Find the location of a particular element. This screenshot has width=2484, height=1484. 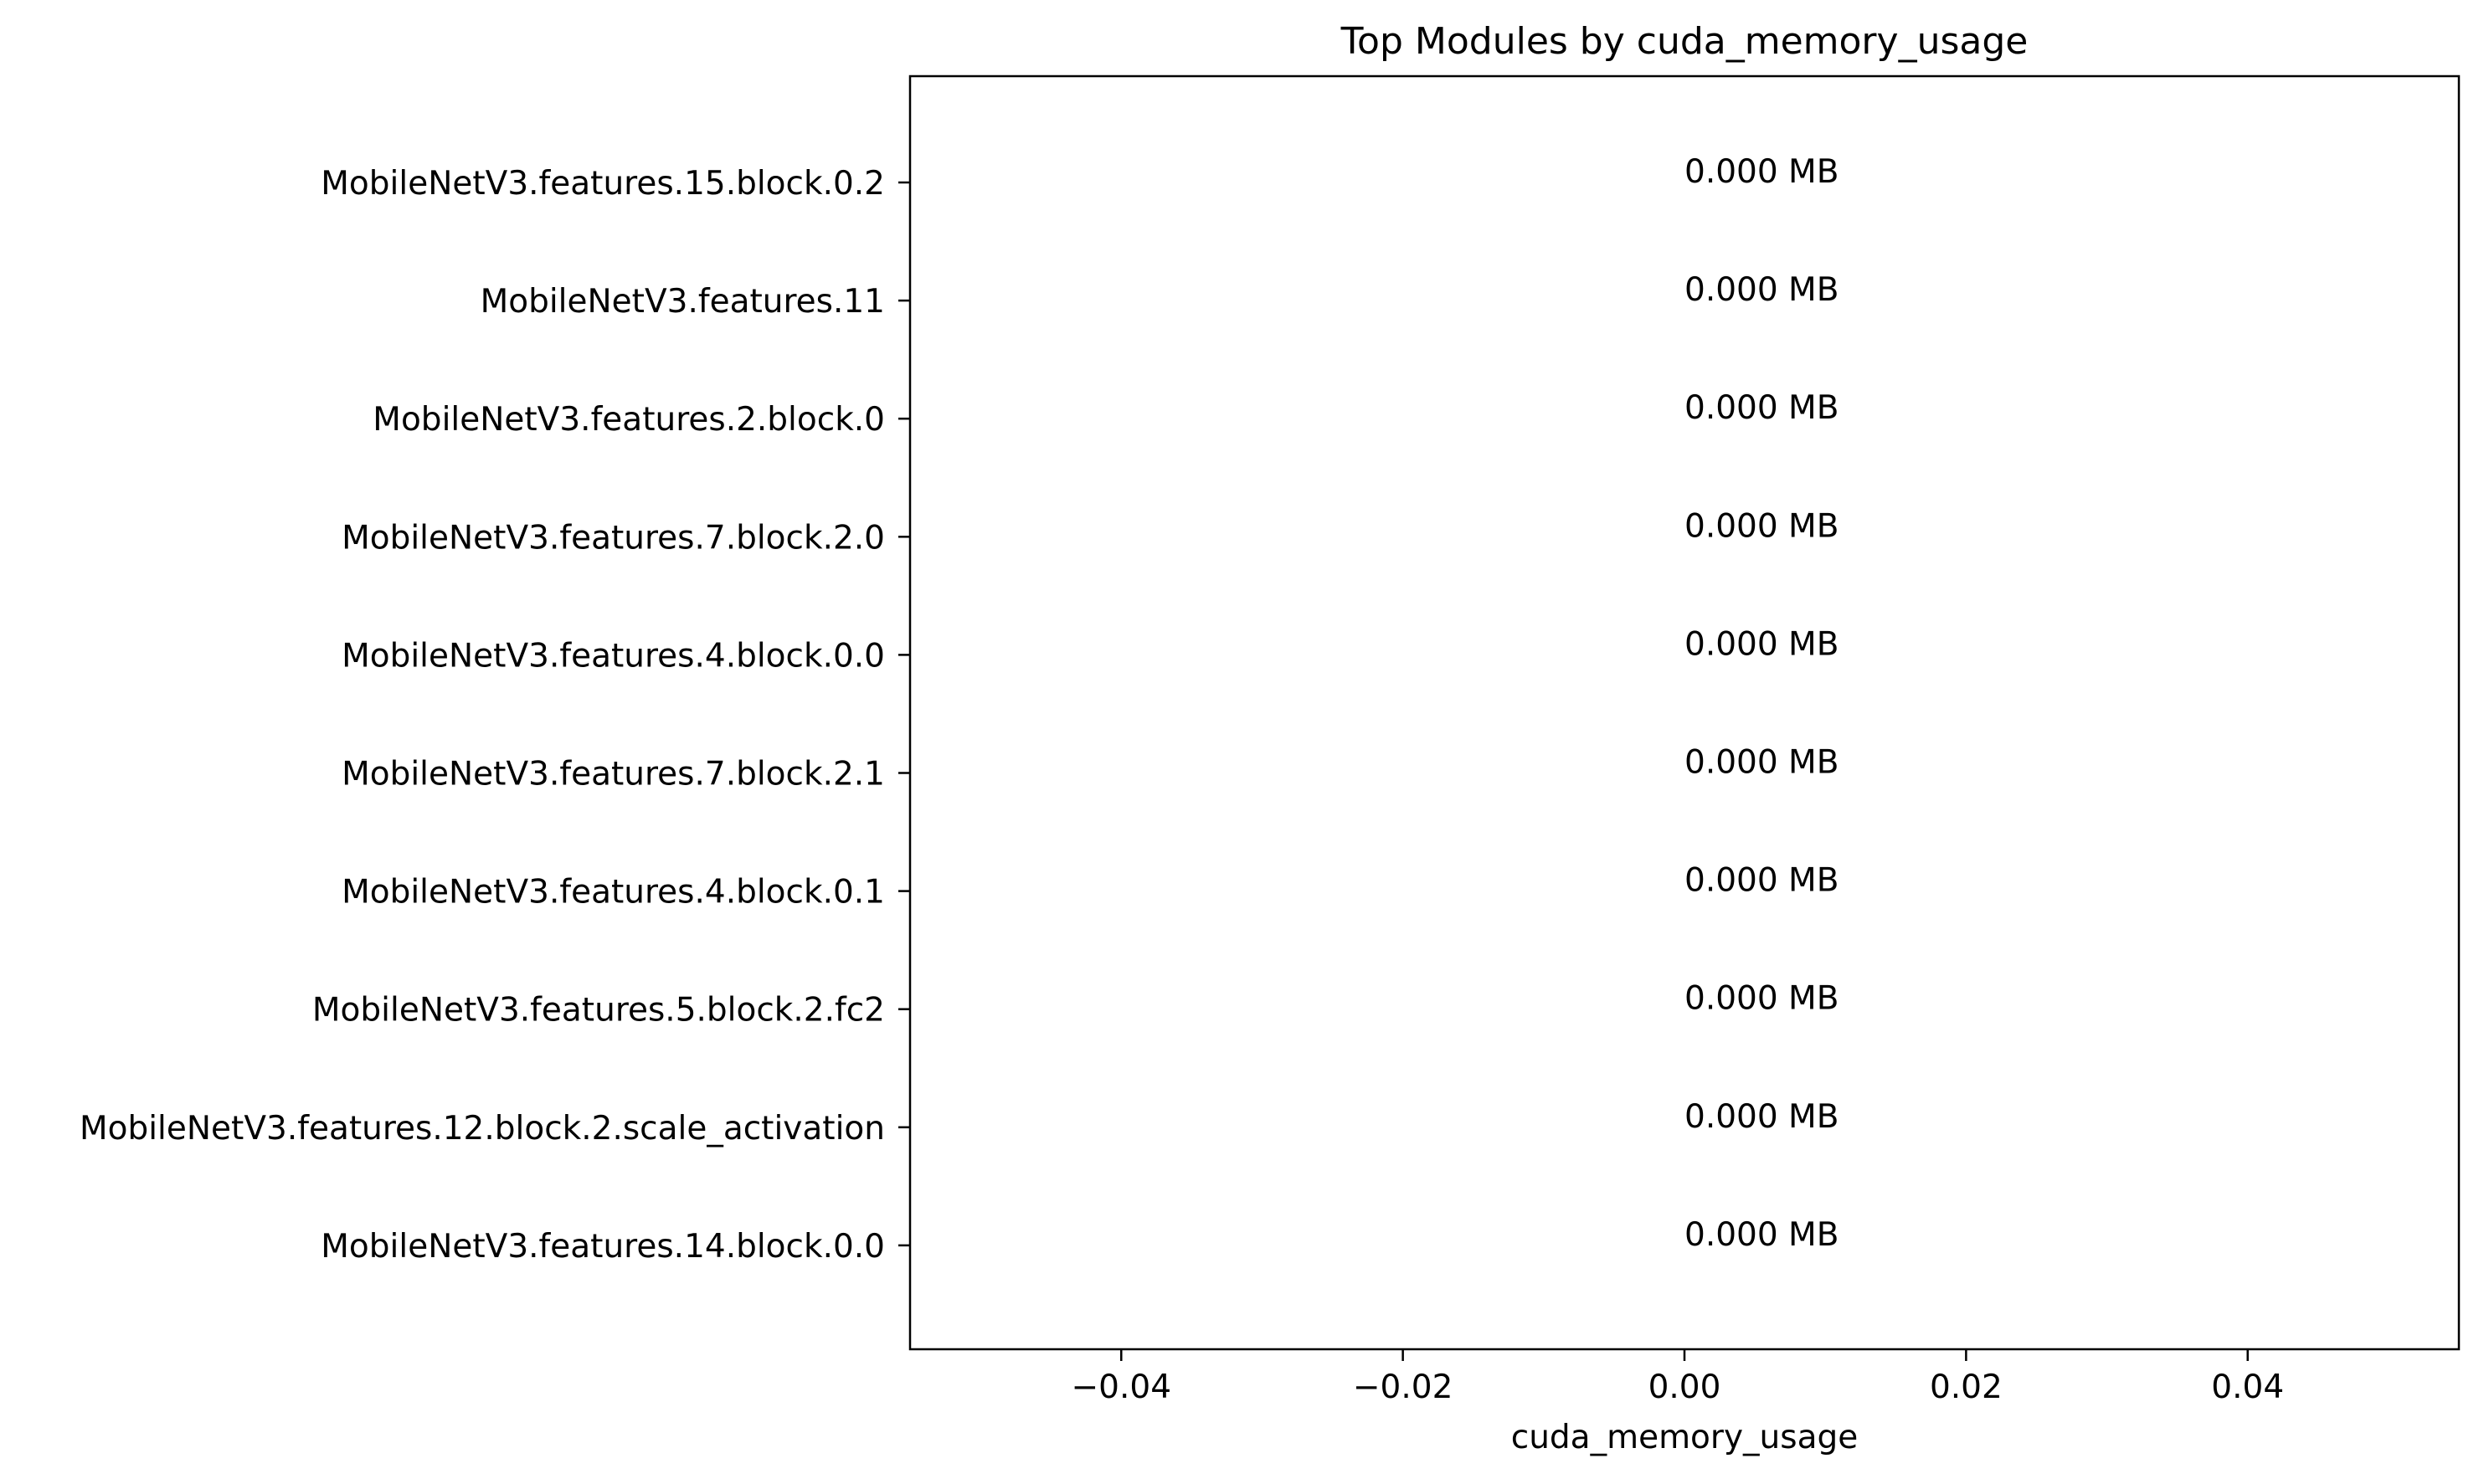

x-axis-label: cuda_memory_usage is located at coordinates (1684, 1437).